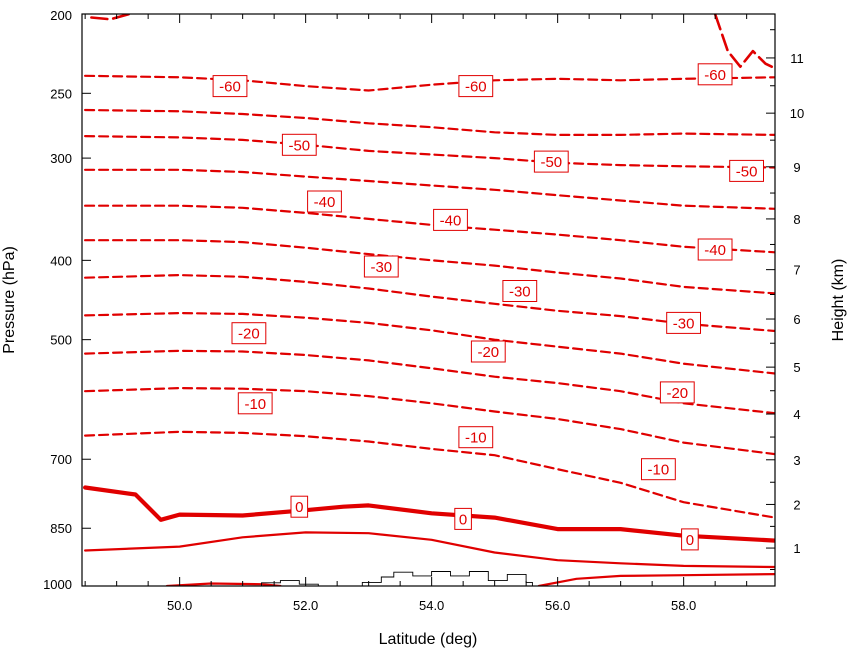  I want to click on contour-line--10-9, so click(429, 421).